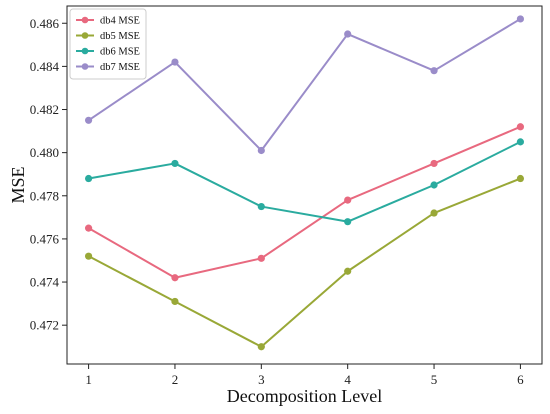 The image size is (550, 414). I want to click on x-axis: 1 2 3 4 5 6, so click(304, 375).